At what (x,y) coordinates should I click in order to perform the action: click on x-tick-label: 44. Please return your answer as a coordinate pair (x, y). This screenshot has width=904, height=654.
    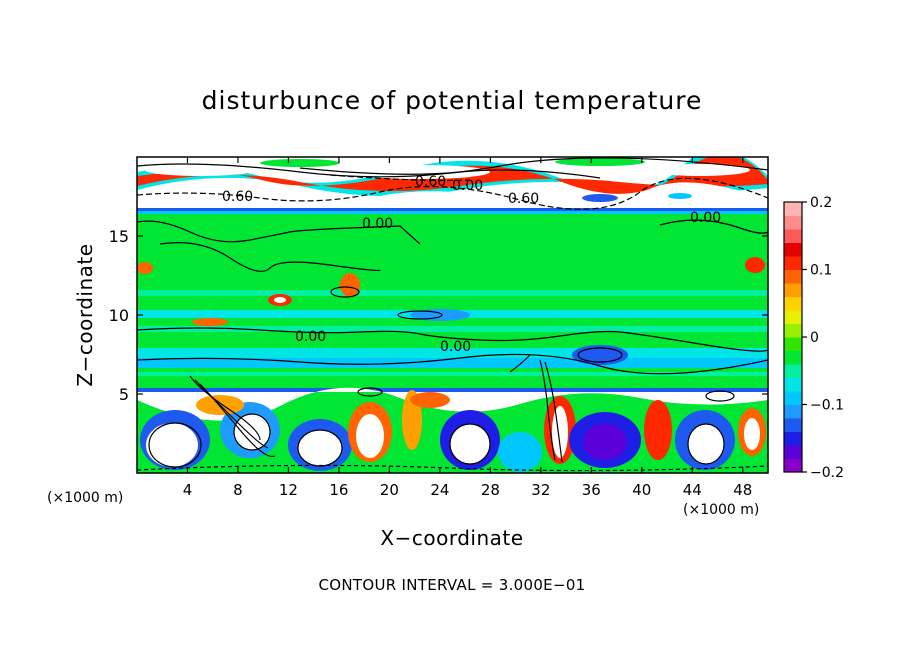
    Looking at the image, I should click on (692, 490).